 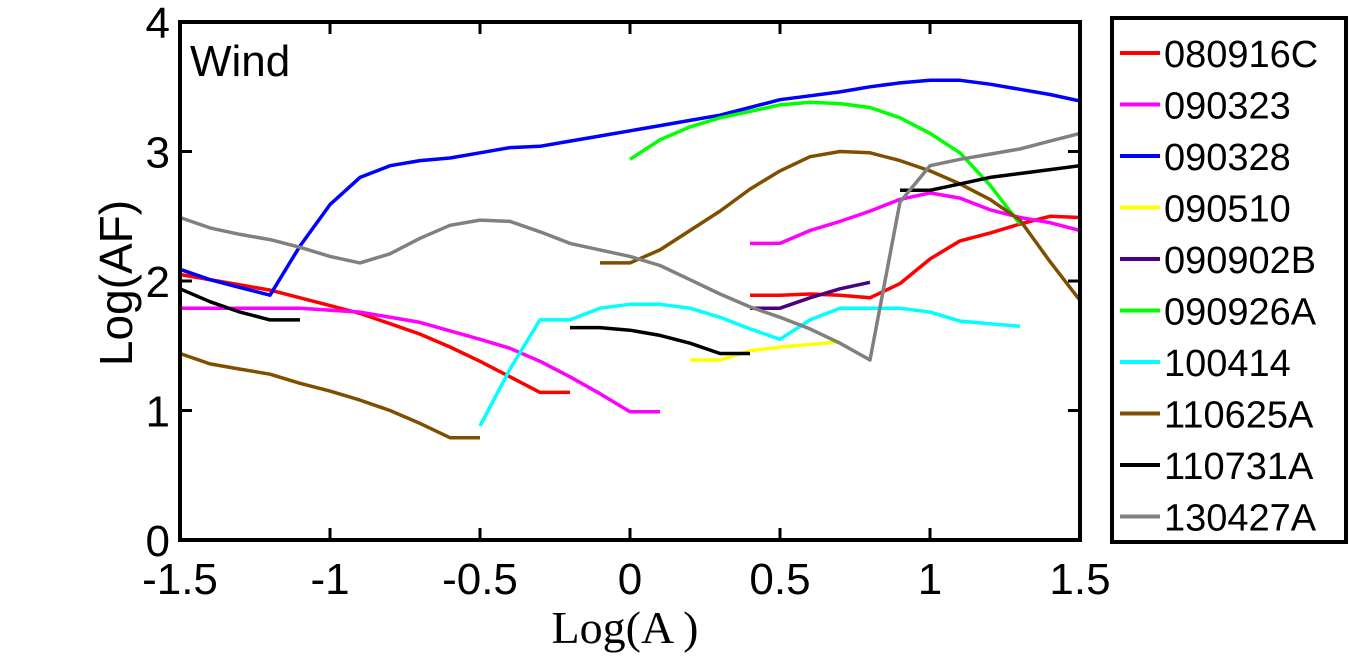 What do you see at coordinates (1239, 416) in the screenshot?
I see `legend-label-110625A: 110625A` at bounding box center [1239, 416].